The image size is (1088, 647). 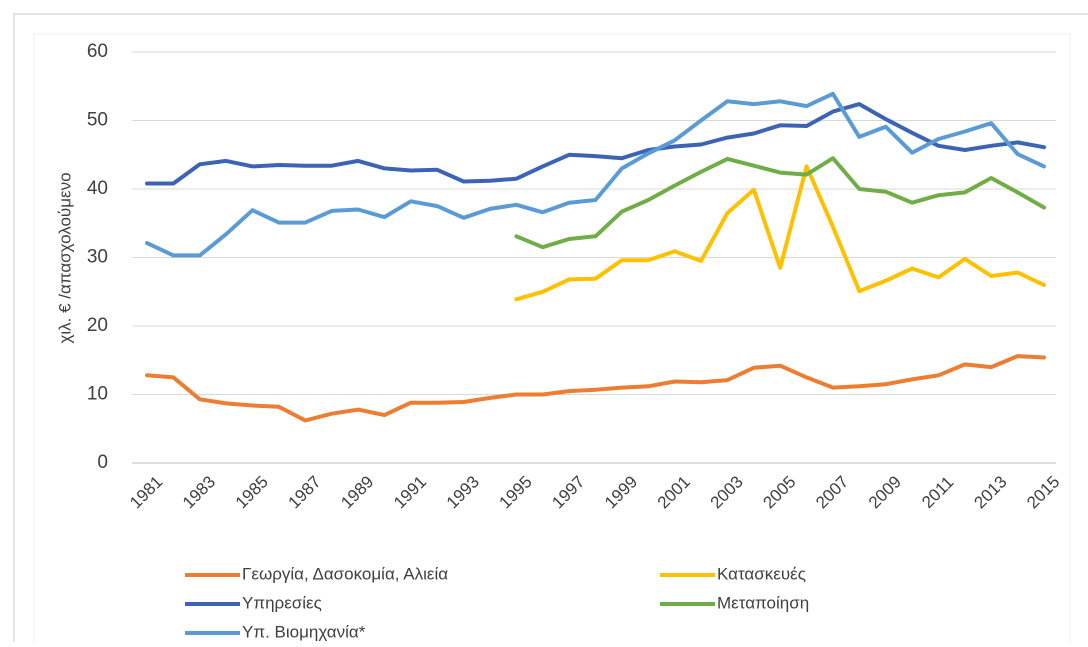 What do you see at coordinates (97, 257) in the screenshot?
I see `y-tick-label: 30` at bounding box center [97, 257].